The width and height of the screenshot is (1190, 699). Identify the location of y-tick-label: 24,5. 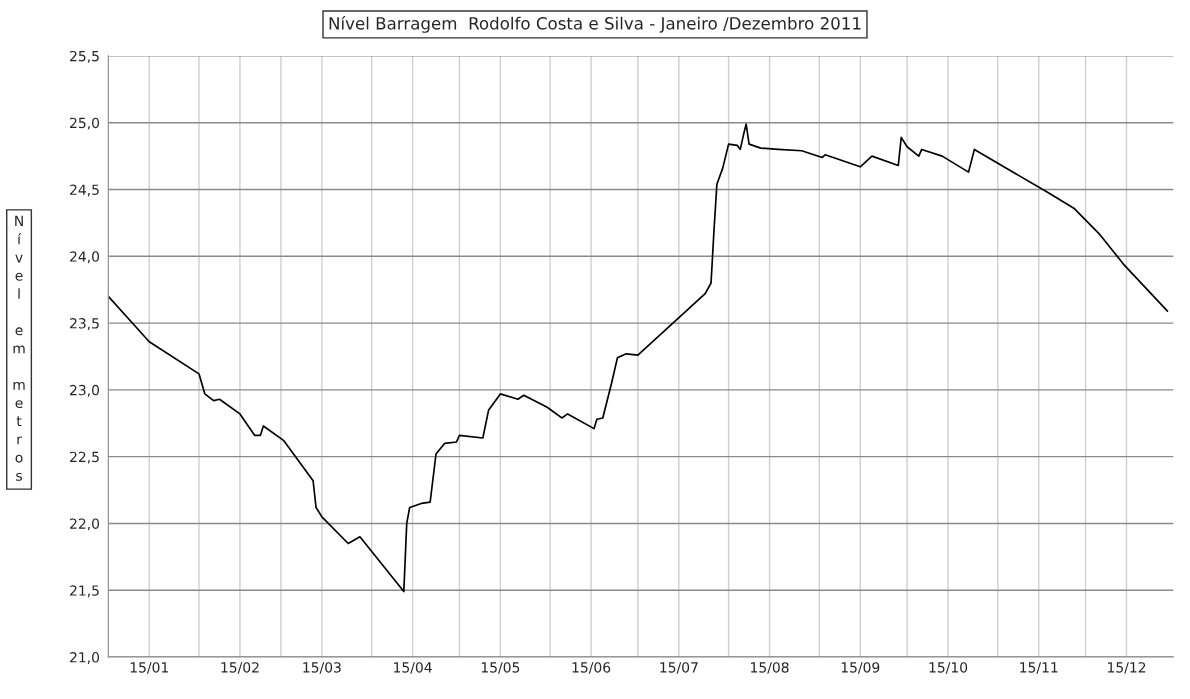
(84, 190).